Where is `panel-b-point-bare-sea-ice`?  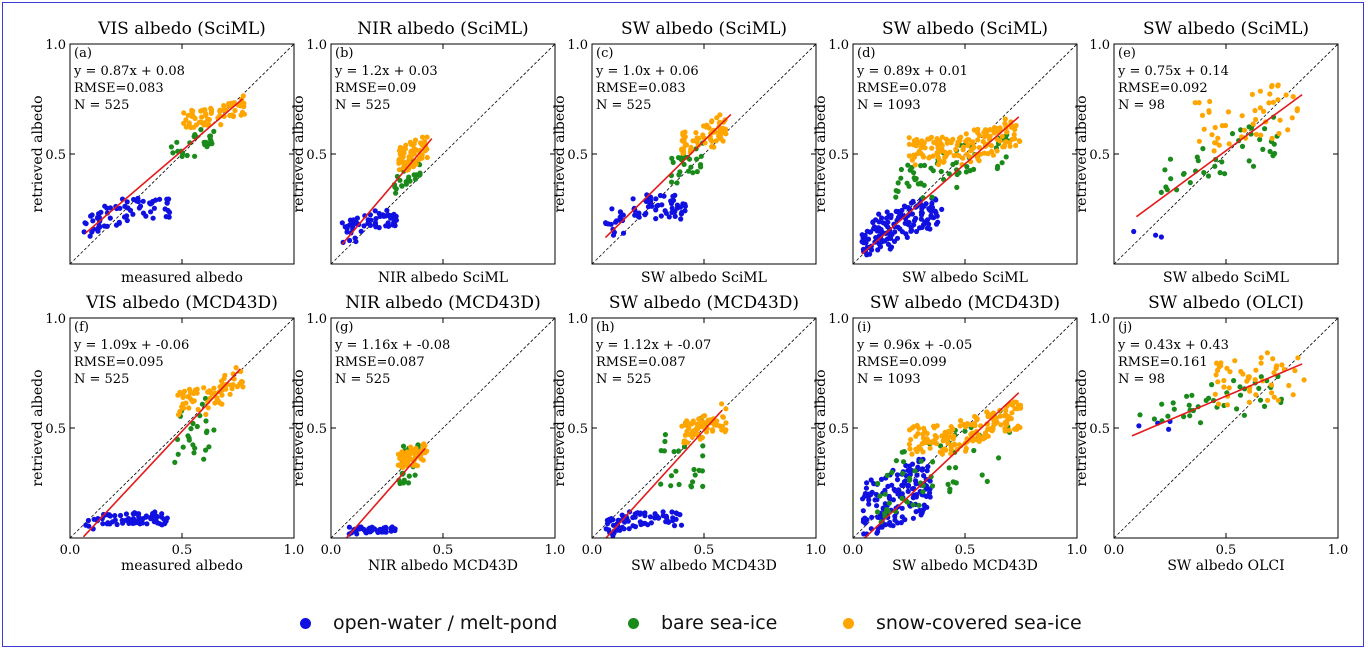
panel-b-point-bare-sea-ice is located at coordinates (415, 179).